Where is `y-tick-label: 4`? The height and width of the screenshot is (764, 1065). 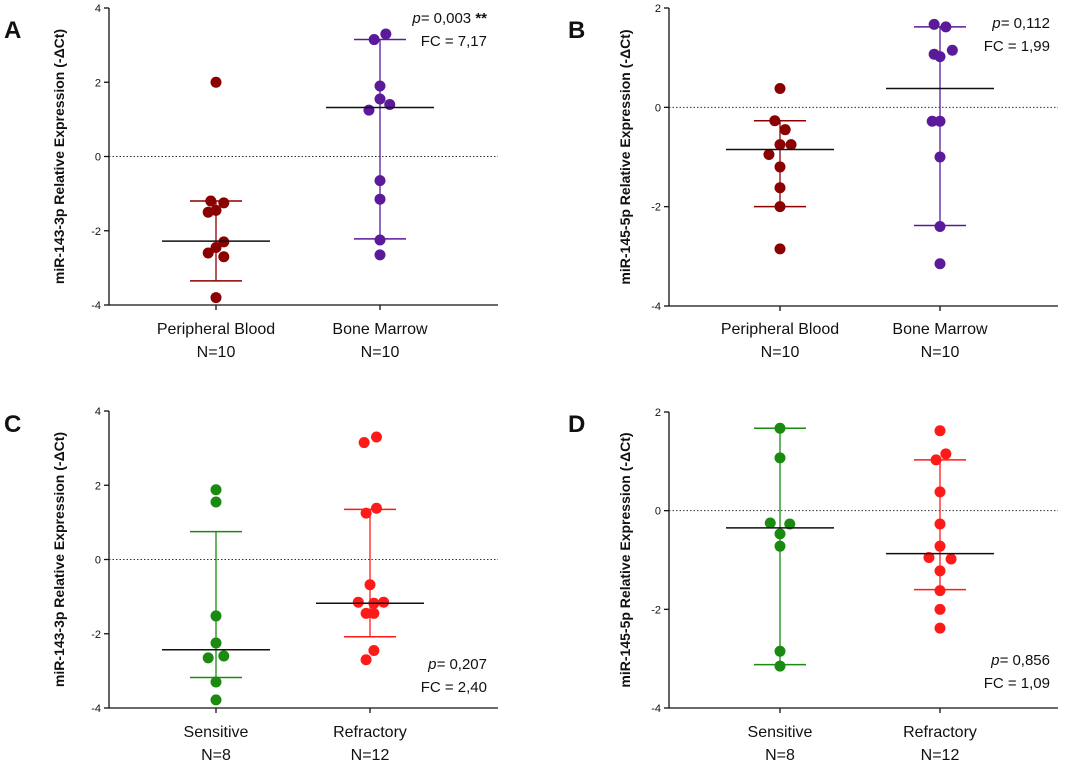 y-tick-label: 4 is located at coordinates (98, 9).